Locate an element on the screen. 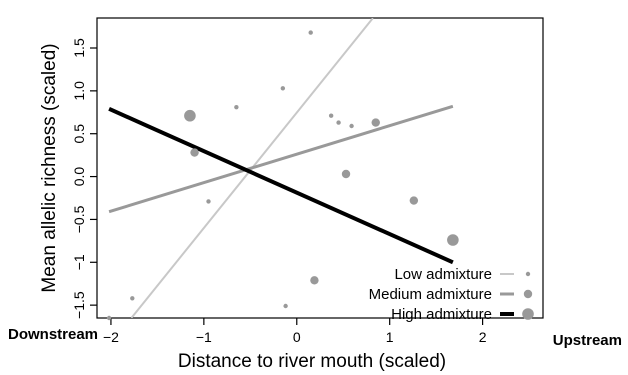  y-tick-label: −1 is located at coordinates (79, 262).